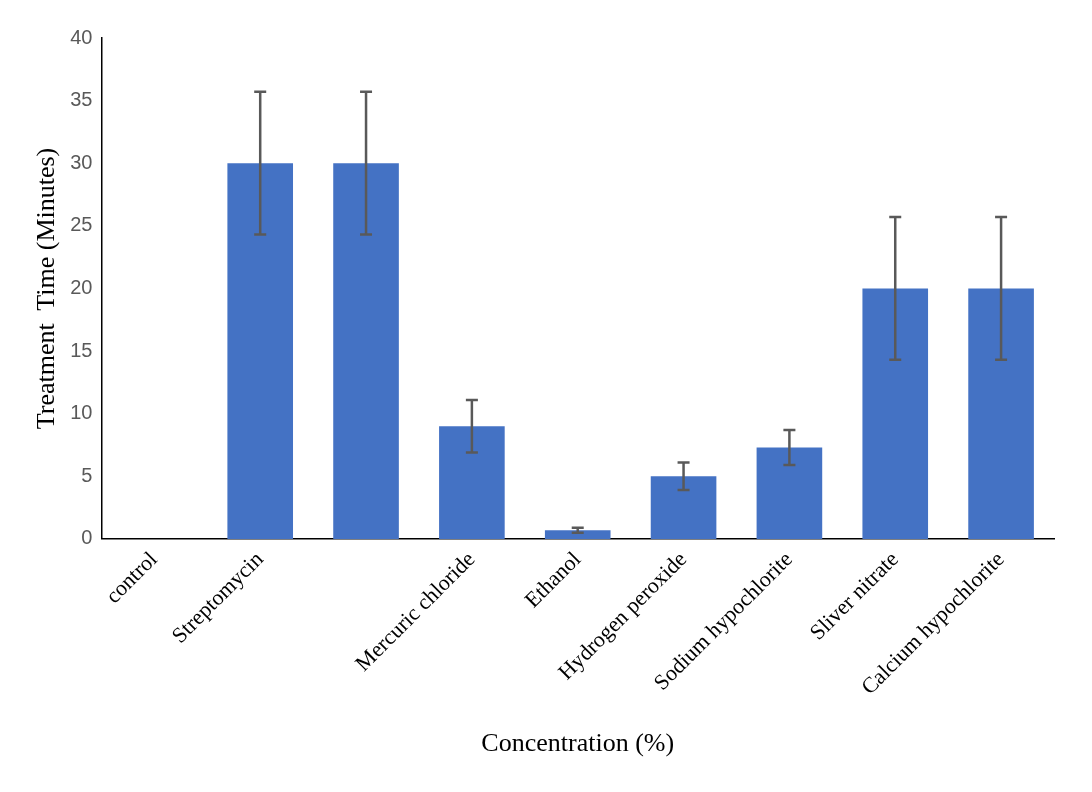  Describe the element at coordinates (46, 288) in the screenshot. I see `y-axis-title: Treatment Time (Minutes)` at that location.